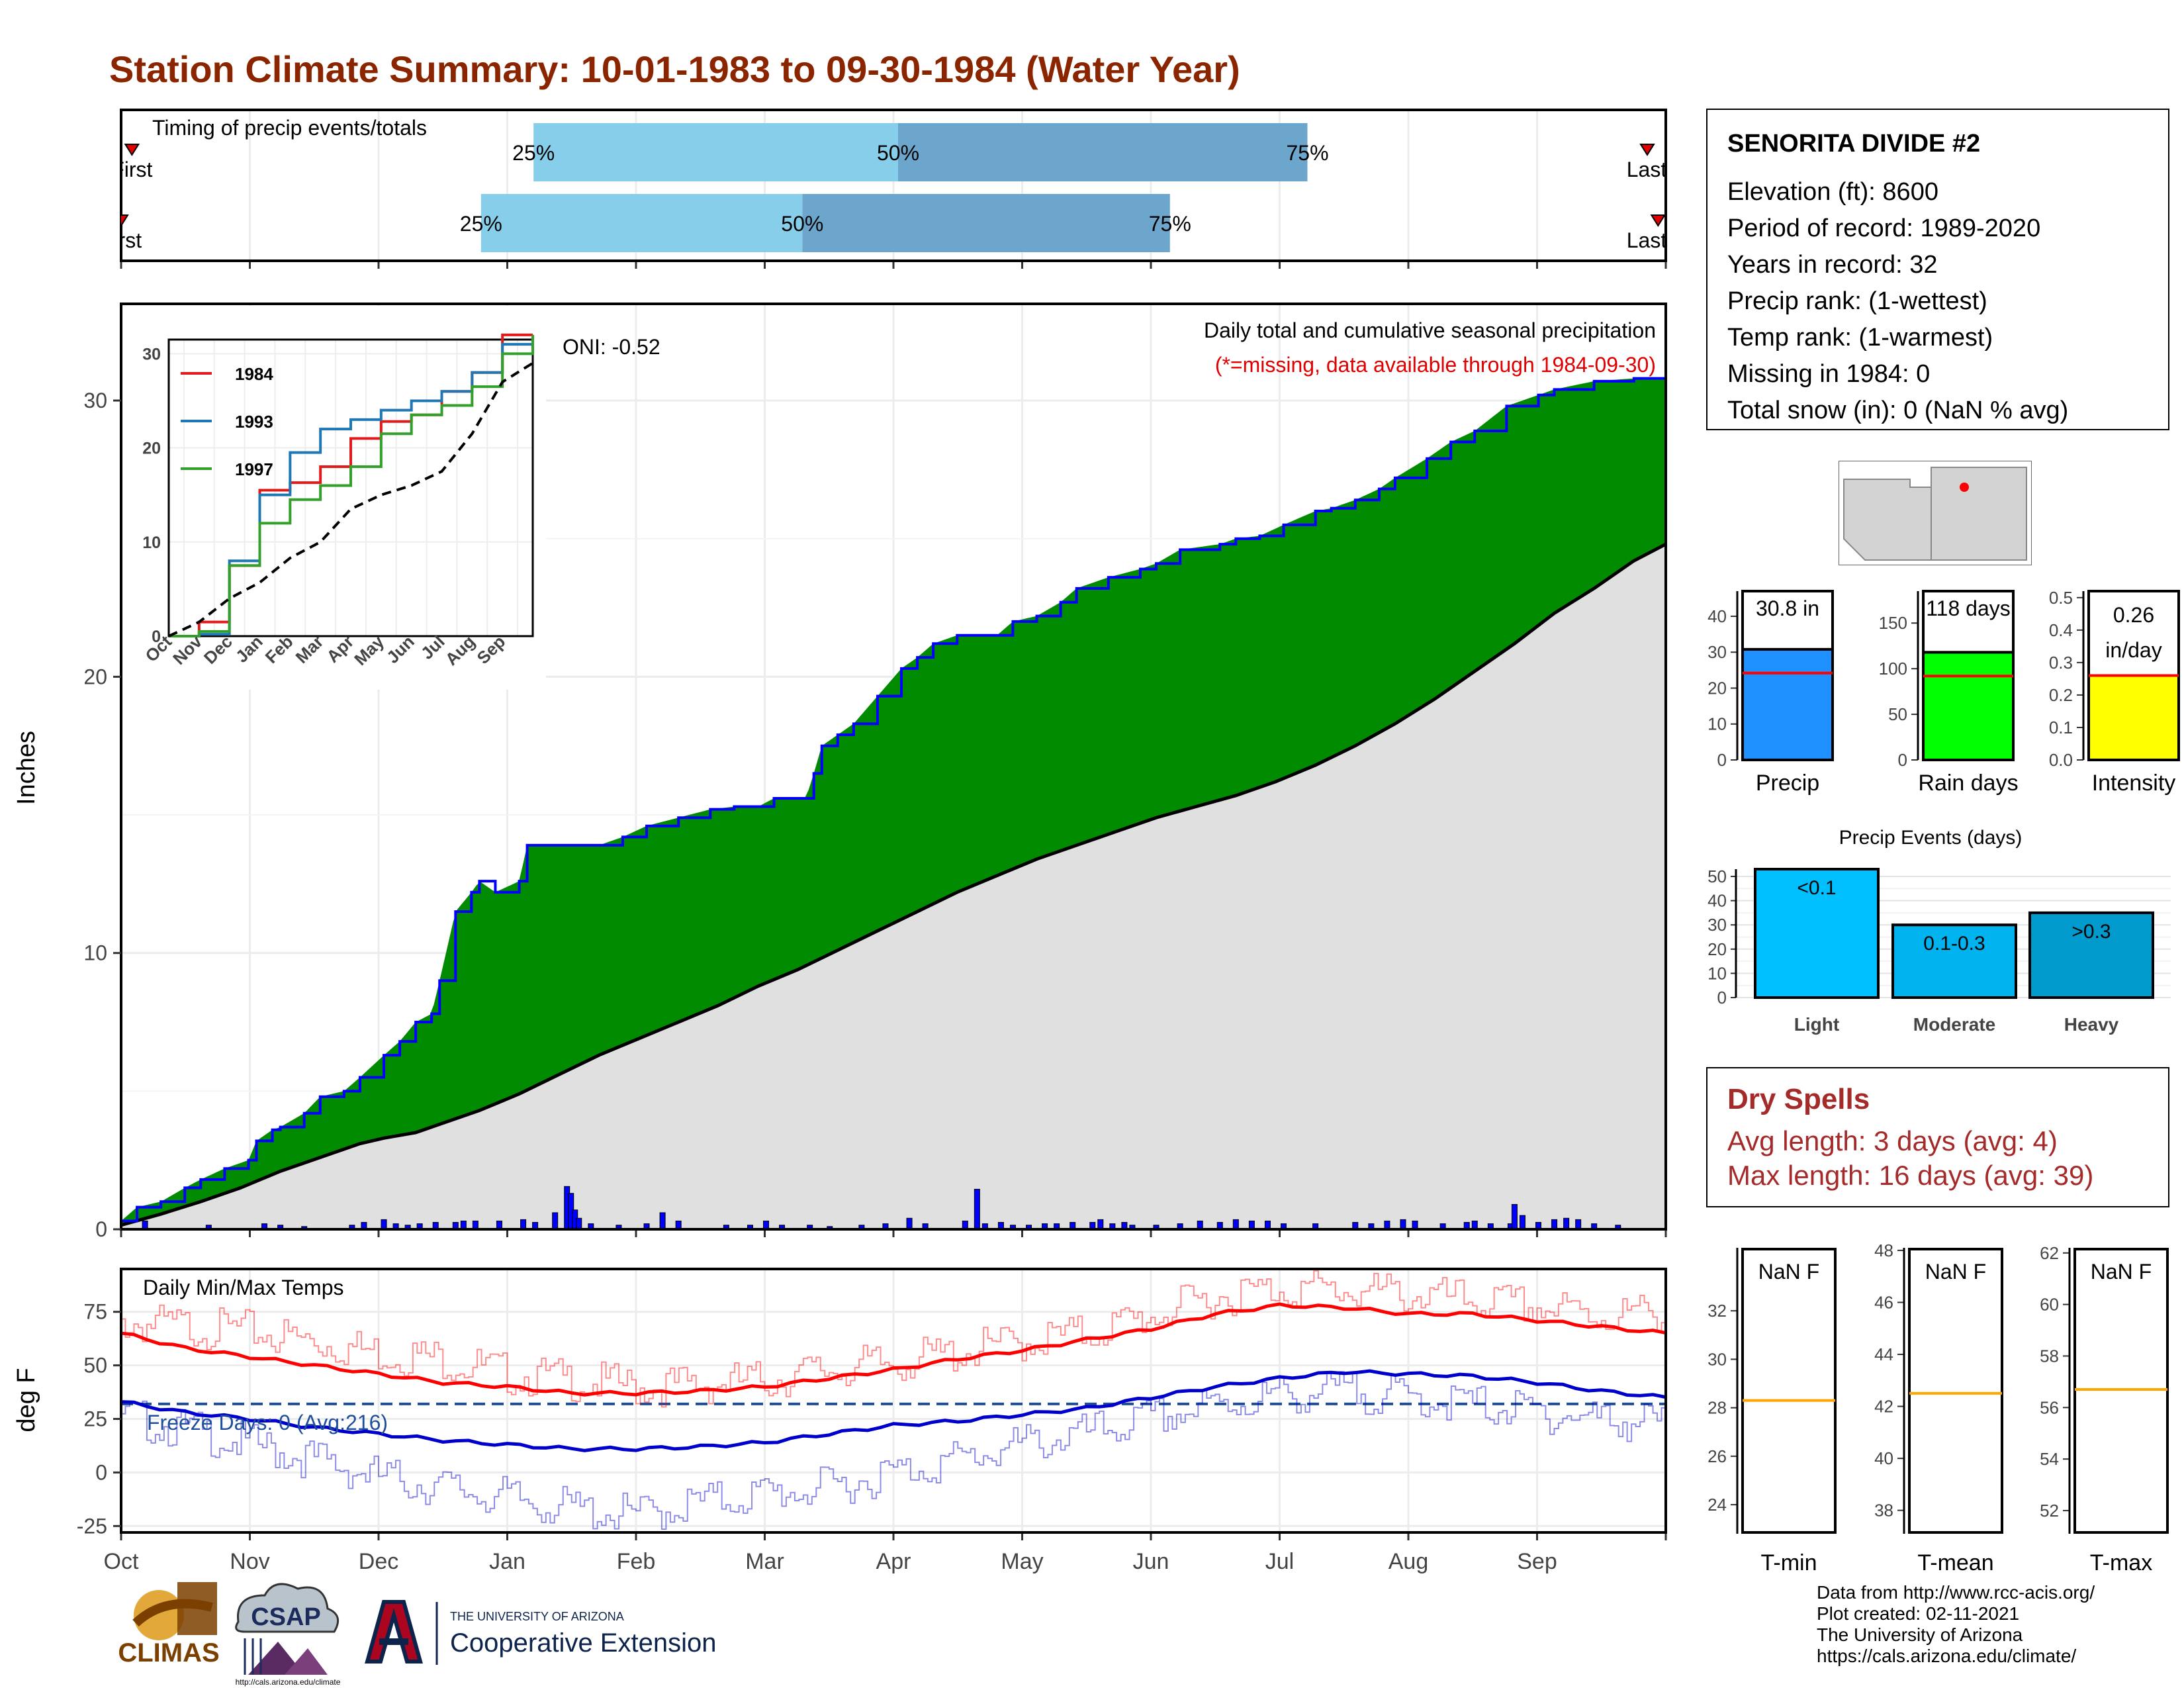 The width and height of the screenshot is (2184, 1688). I want to click on category-label: Rain days, so click(1968, 783).